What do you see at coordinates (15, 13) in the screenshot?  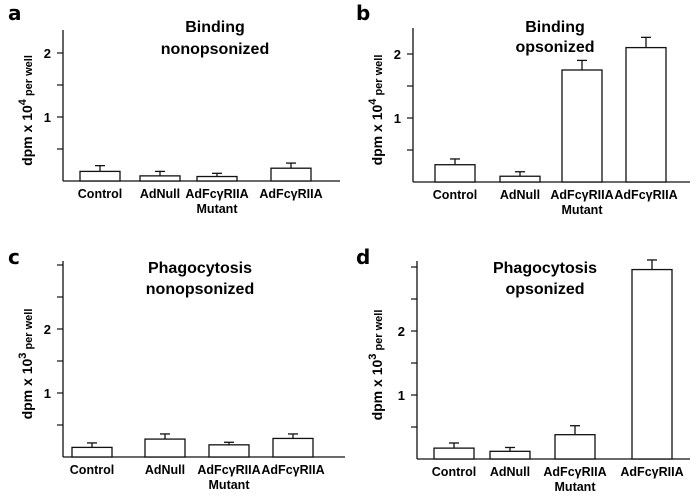 I see `panel-label: a` at bounding box center [15, 13].